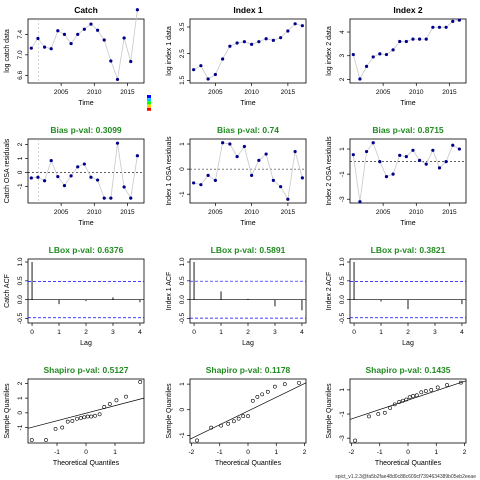 The width and height of the screenshot is (480, 480). I want to click on y-tick-label: 1, so click(182, 144).